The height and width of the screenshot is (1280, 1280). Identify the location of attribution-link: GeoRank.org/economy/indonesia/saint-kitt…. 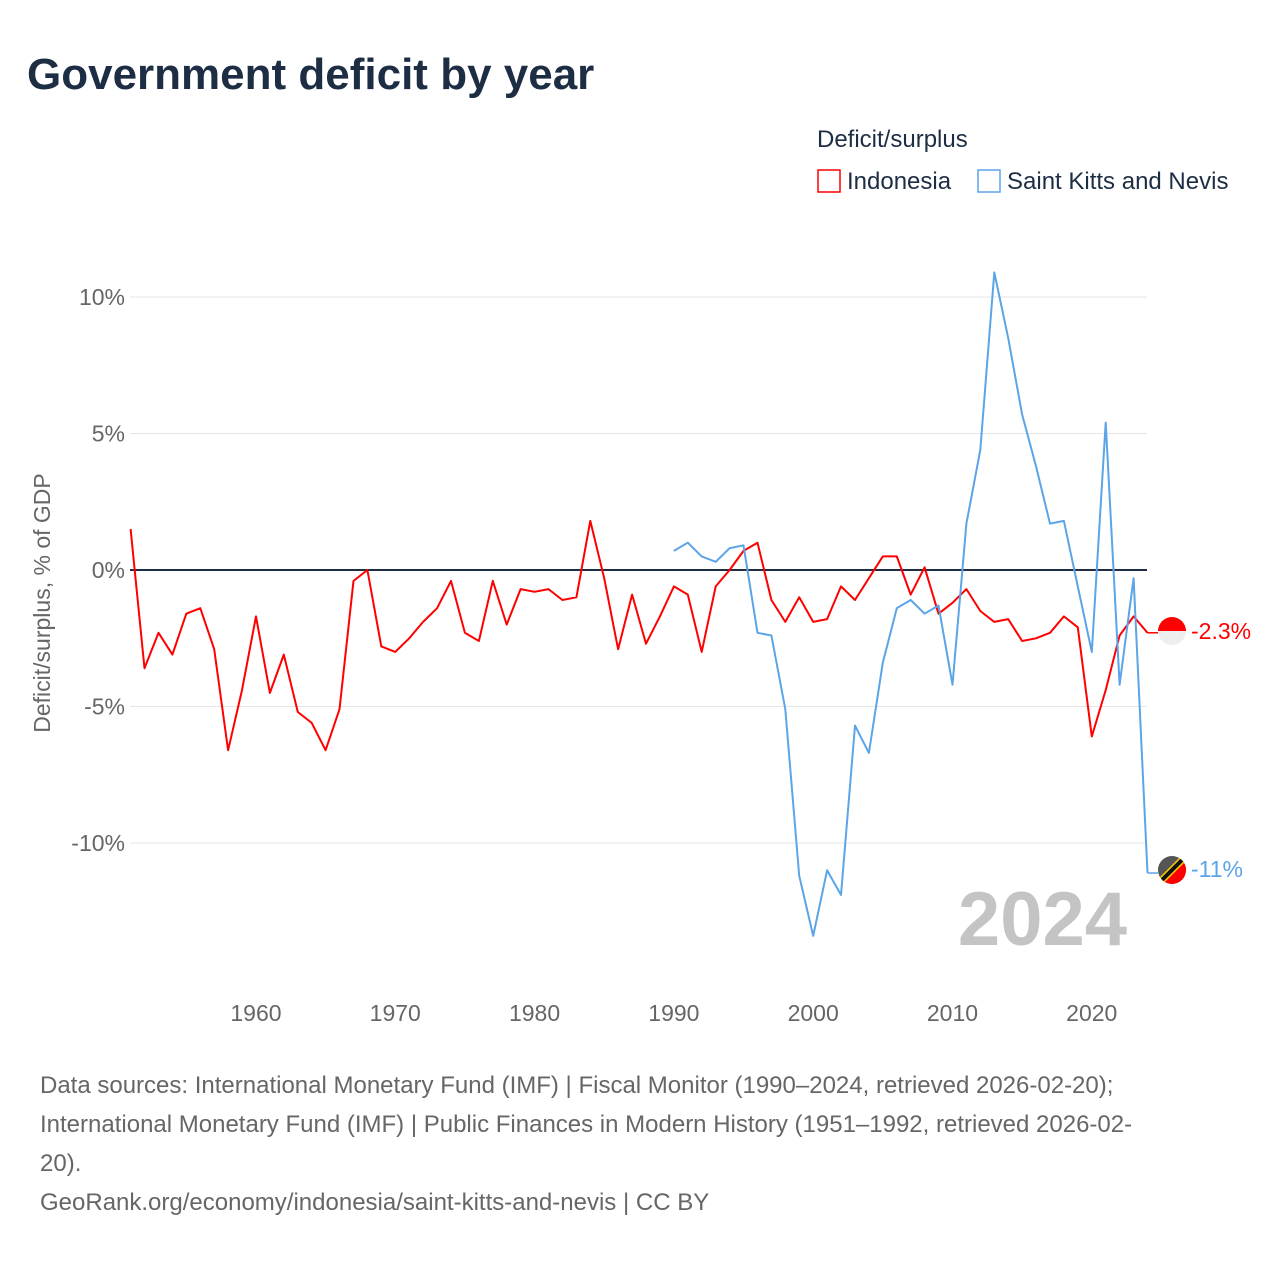
(375, 1202).